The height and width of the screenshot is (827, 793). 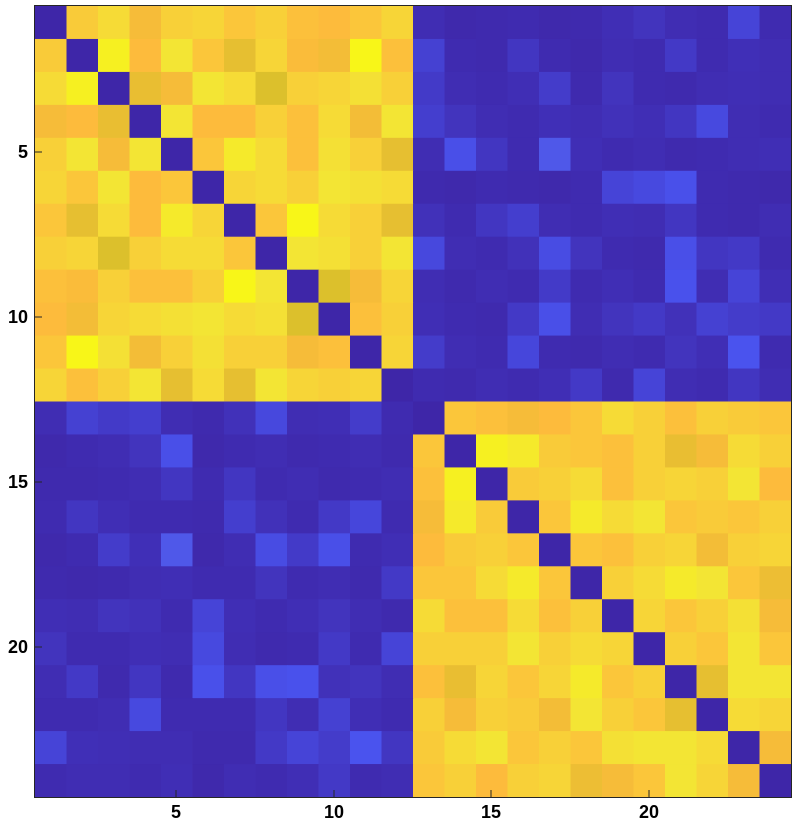 What do you see at coordinates (415, 806) in the screenshot?
I see `x-axis-ticks: 5 10 15 20` at bounding box center [415, 806].